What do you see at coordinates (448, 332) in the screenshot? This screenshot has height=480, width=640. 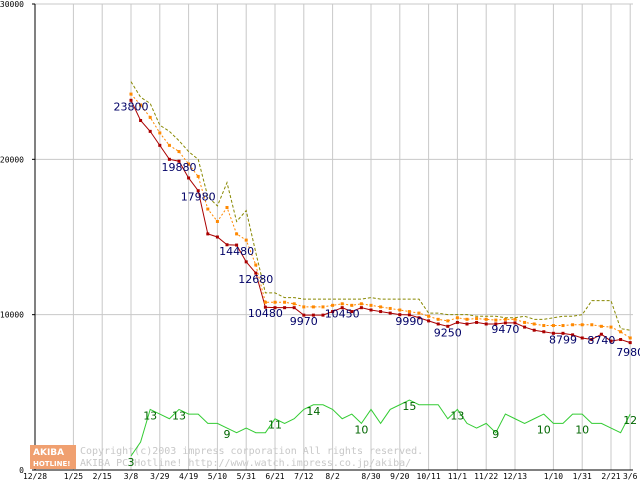 I see `min-price-label: 9250` at bounding box center [448, 332].